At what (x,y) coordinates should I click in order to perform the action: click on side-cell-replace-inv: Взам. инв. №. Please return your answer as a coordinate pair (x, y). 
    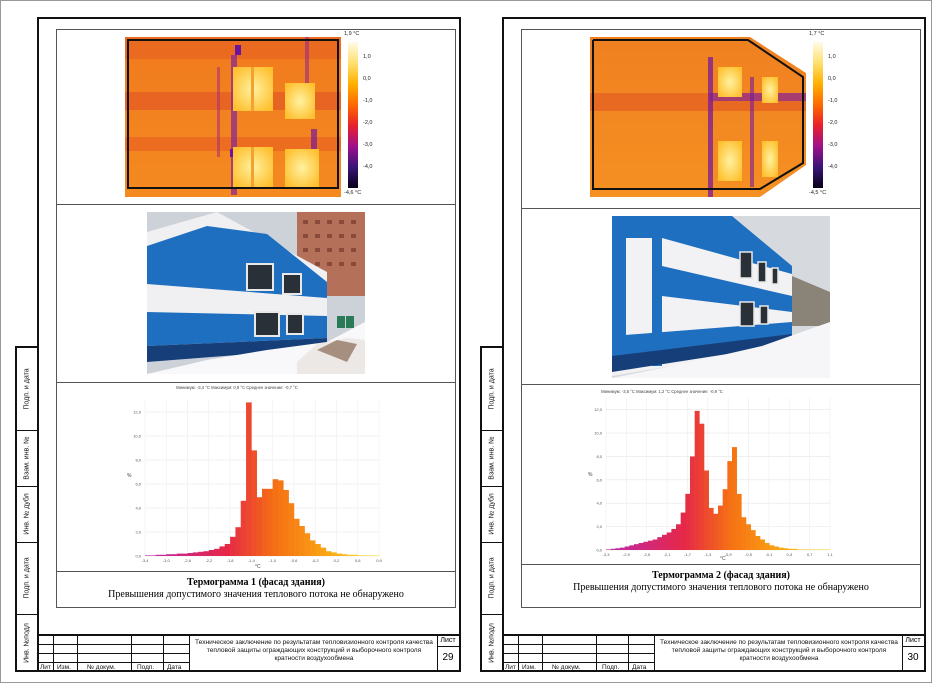
    Looking at the image, I should click on (492, 458).